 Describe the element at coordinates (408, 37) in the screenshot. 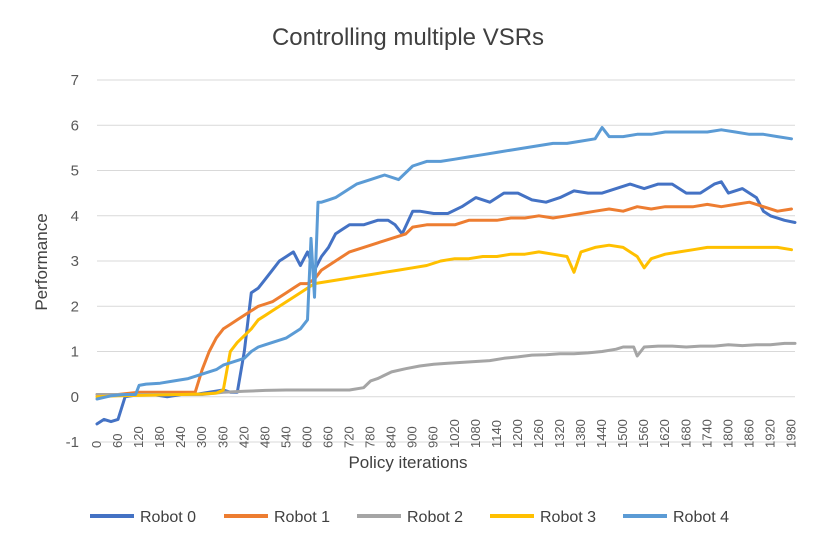

I see `chart-title: Controlling multiple VSRs` at that location.